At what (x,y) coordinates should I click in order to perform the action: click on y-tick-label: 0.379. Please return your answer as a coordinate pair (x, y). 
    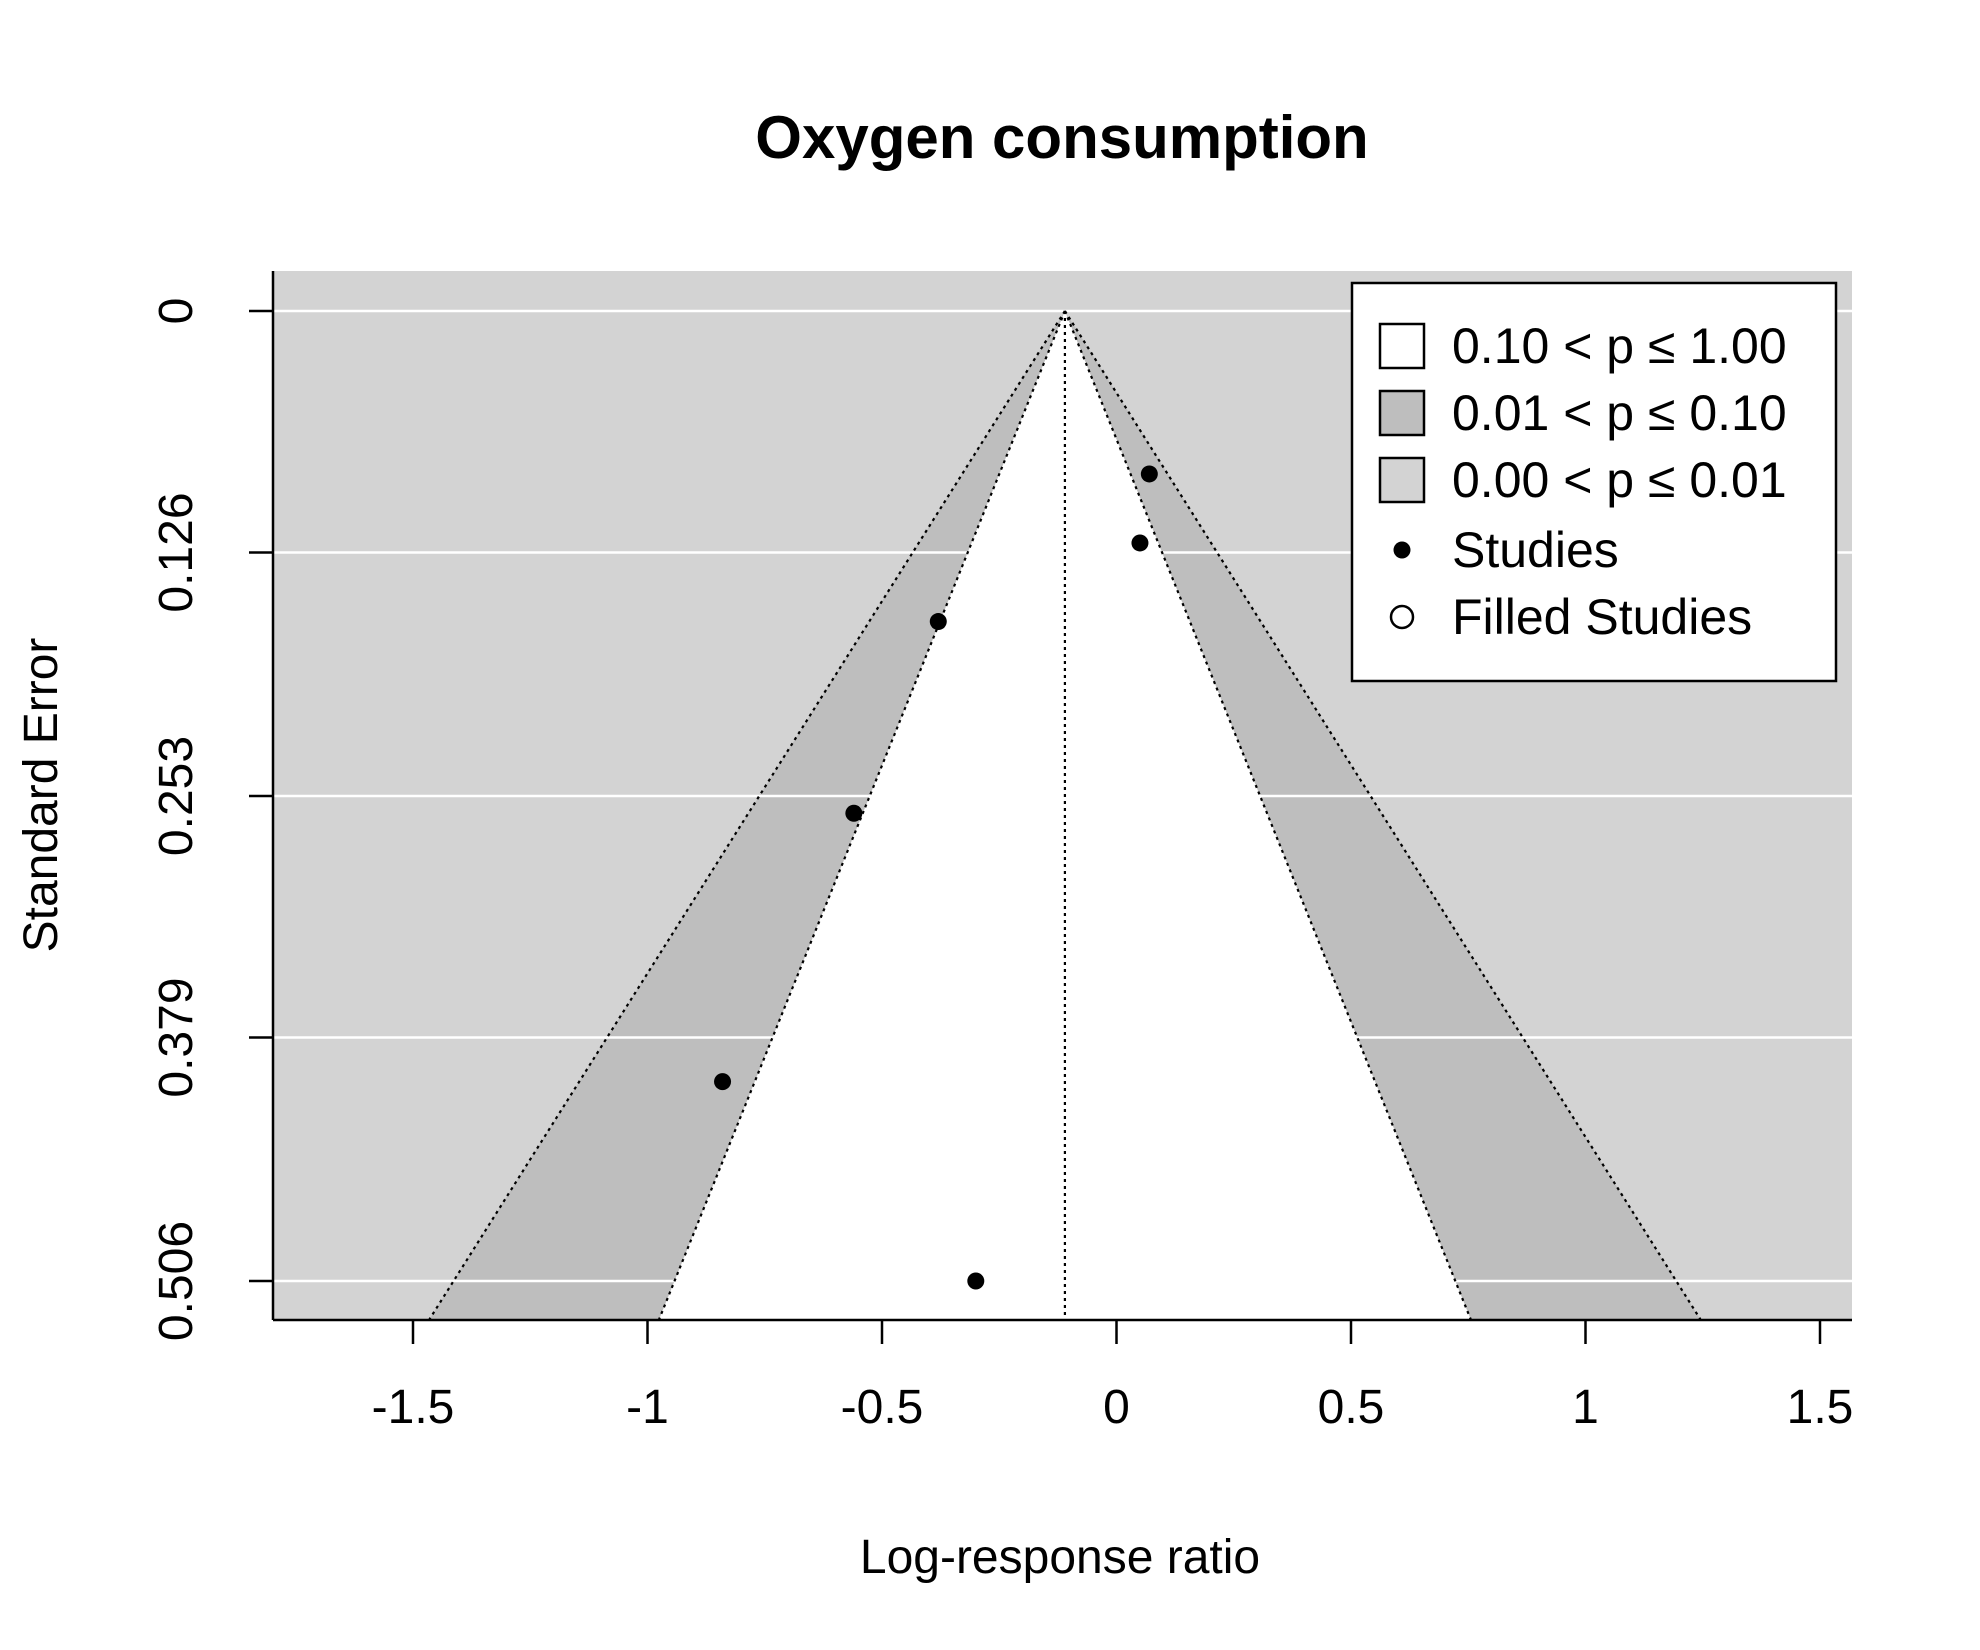
    Looking at the image, I should click on (176, 1037).